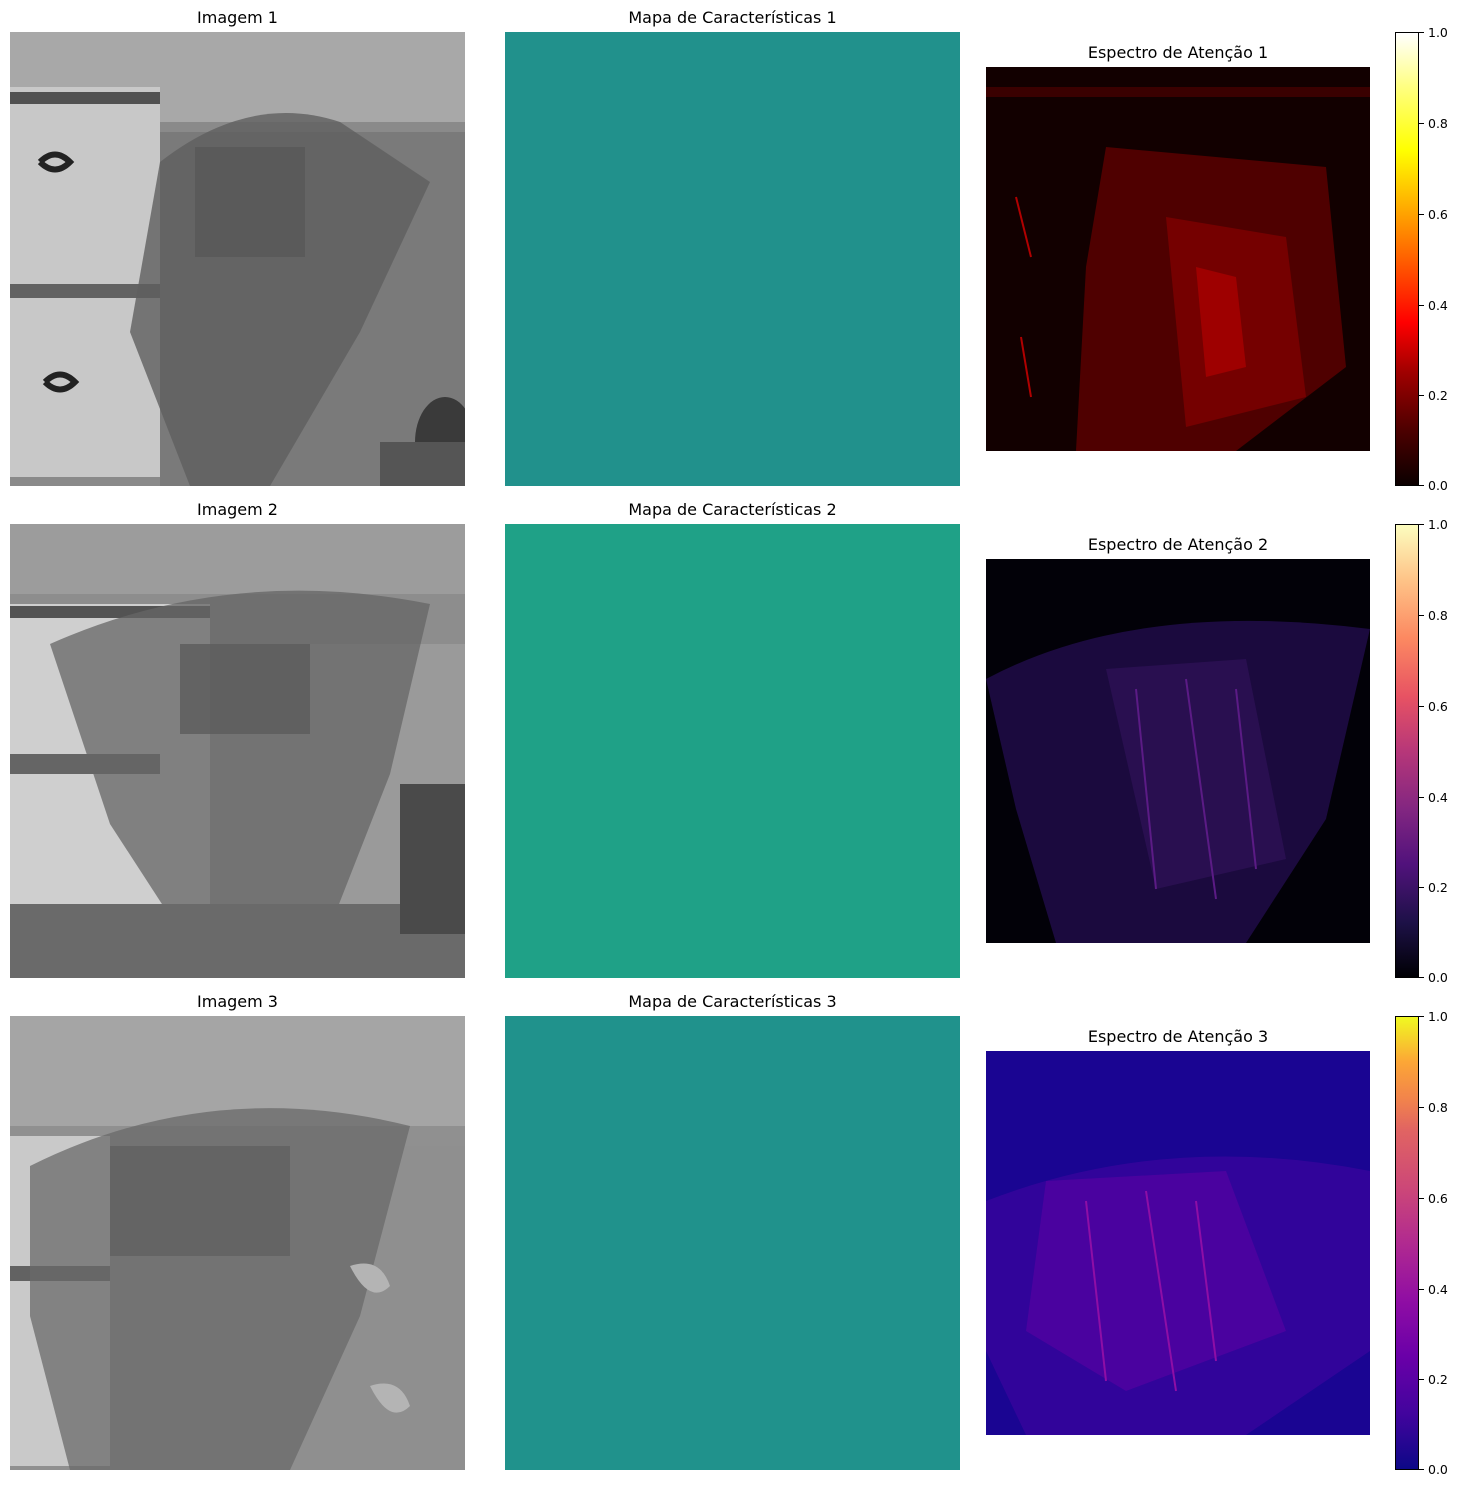 The width and height of the screenshot is (1459, 1489). Describe the element at coordinates (1178, 544) in the screenshot. I see `attention-title-2: Espectro de Atenção 2` at that location.